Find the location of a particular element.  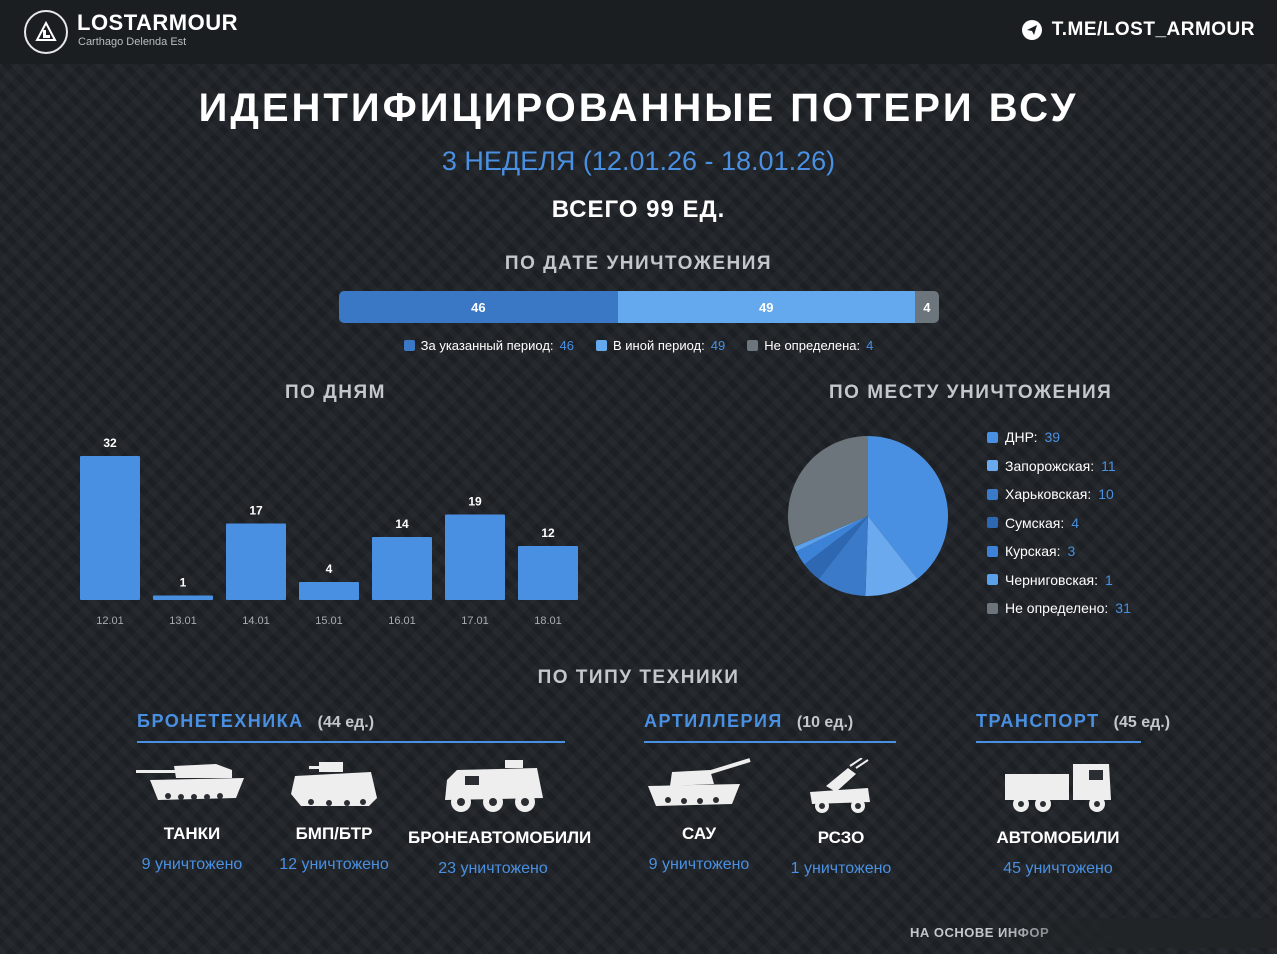

vehicle-tanks-value: 9 уничтожено is located at coordinates (192, 864).